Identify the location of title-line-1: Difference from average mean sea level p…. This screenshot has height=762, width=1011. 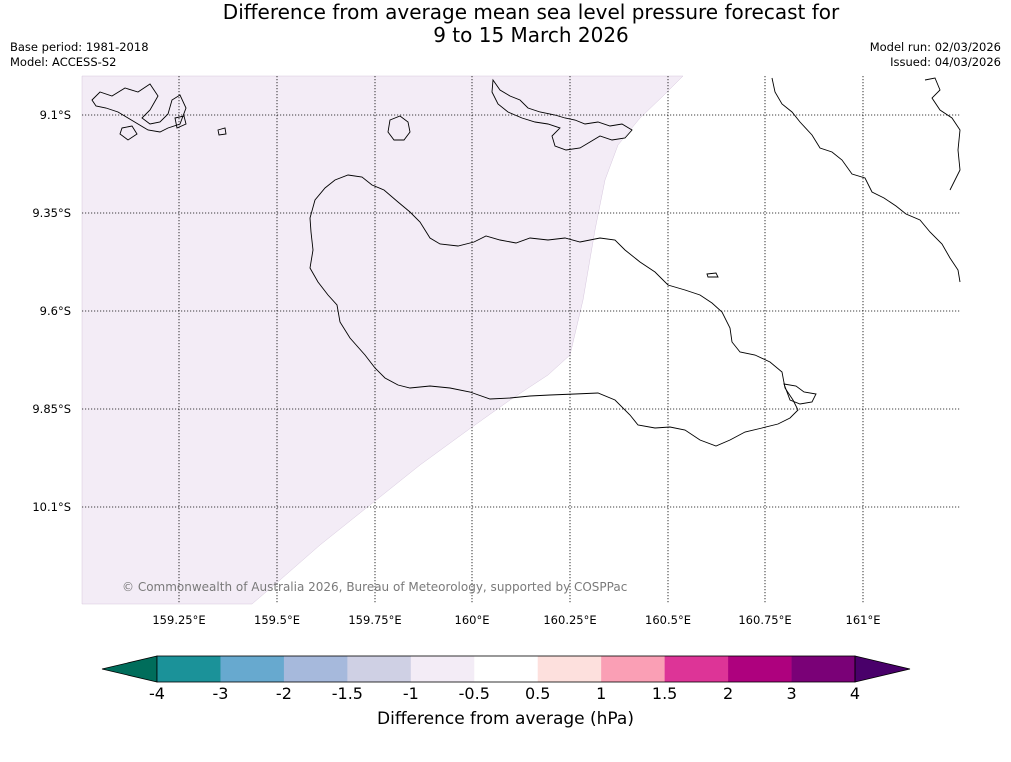
(531, 12).